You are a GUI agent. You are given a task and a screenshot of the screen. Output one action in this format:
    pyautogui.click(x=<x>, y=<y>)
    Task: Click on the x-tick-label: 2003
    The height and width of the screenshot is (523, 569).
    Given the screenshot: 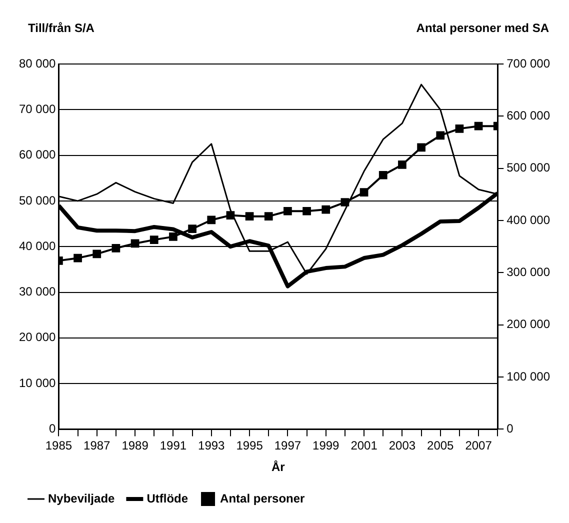 What is the action you would take?
    pyautogui.click(x=402, y=445)
    